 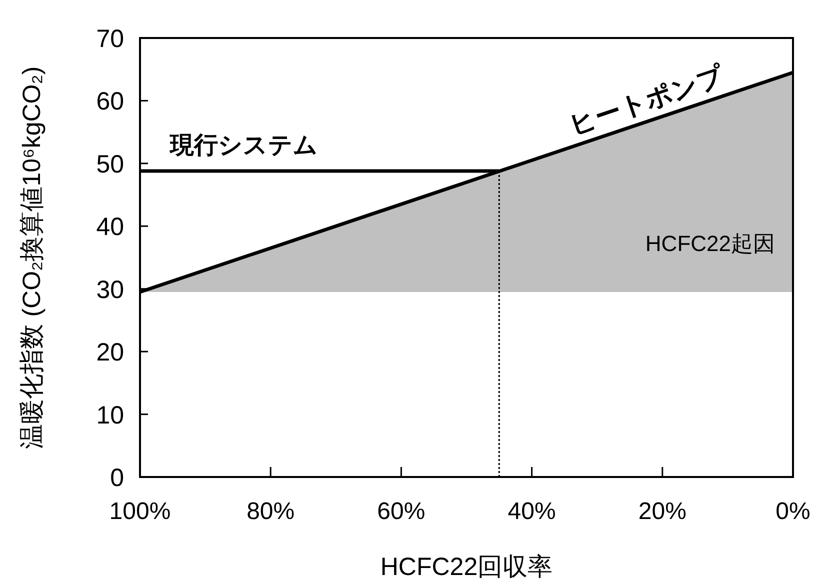 I want to click on y-tick-label: 40, so click(x=110, y=227).